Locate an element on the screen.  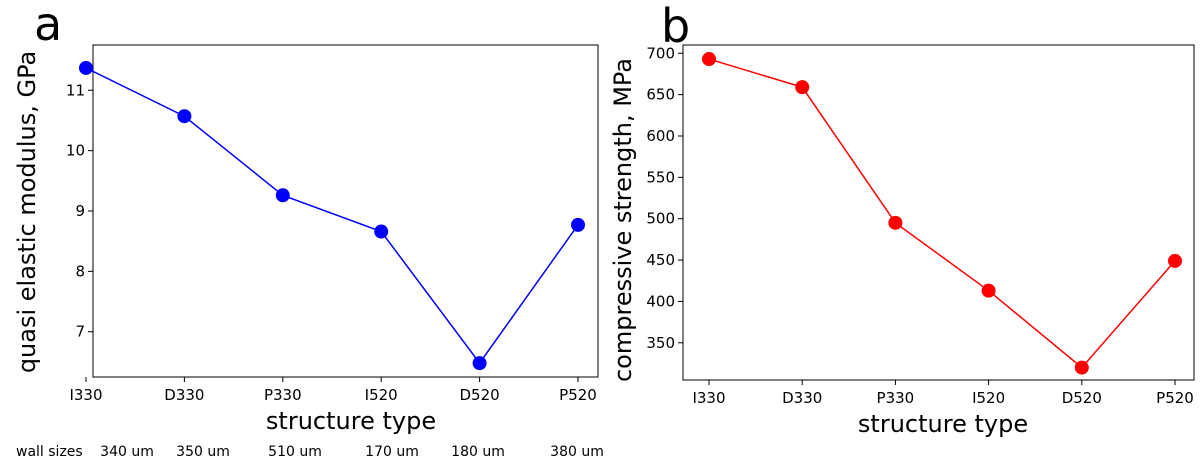
panel-a-x-axis-title: structure type is located at coordinates (351, 421).